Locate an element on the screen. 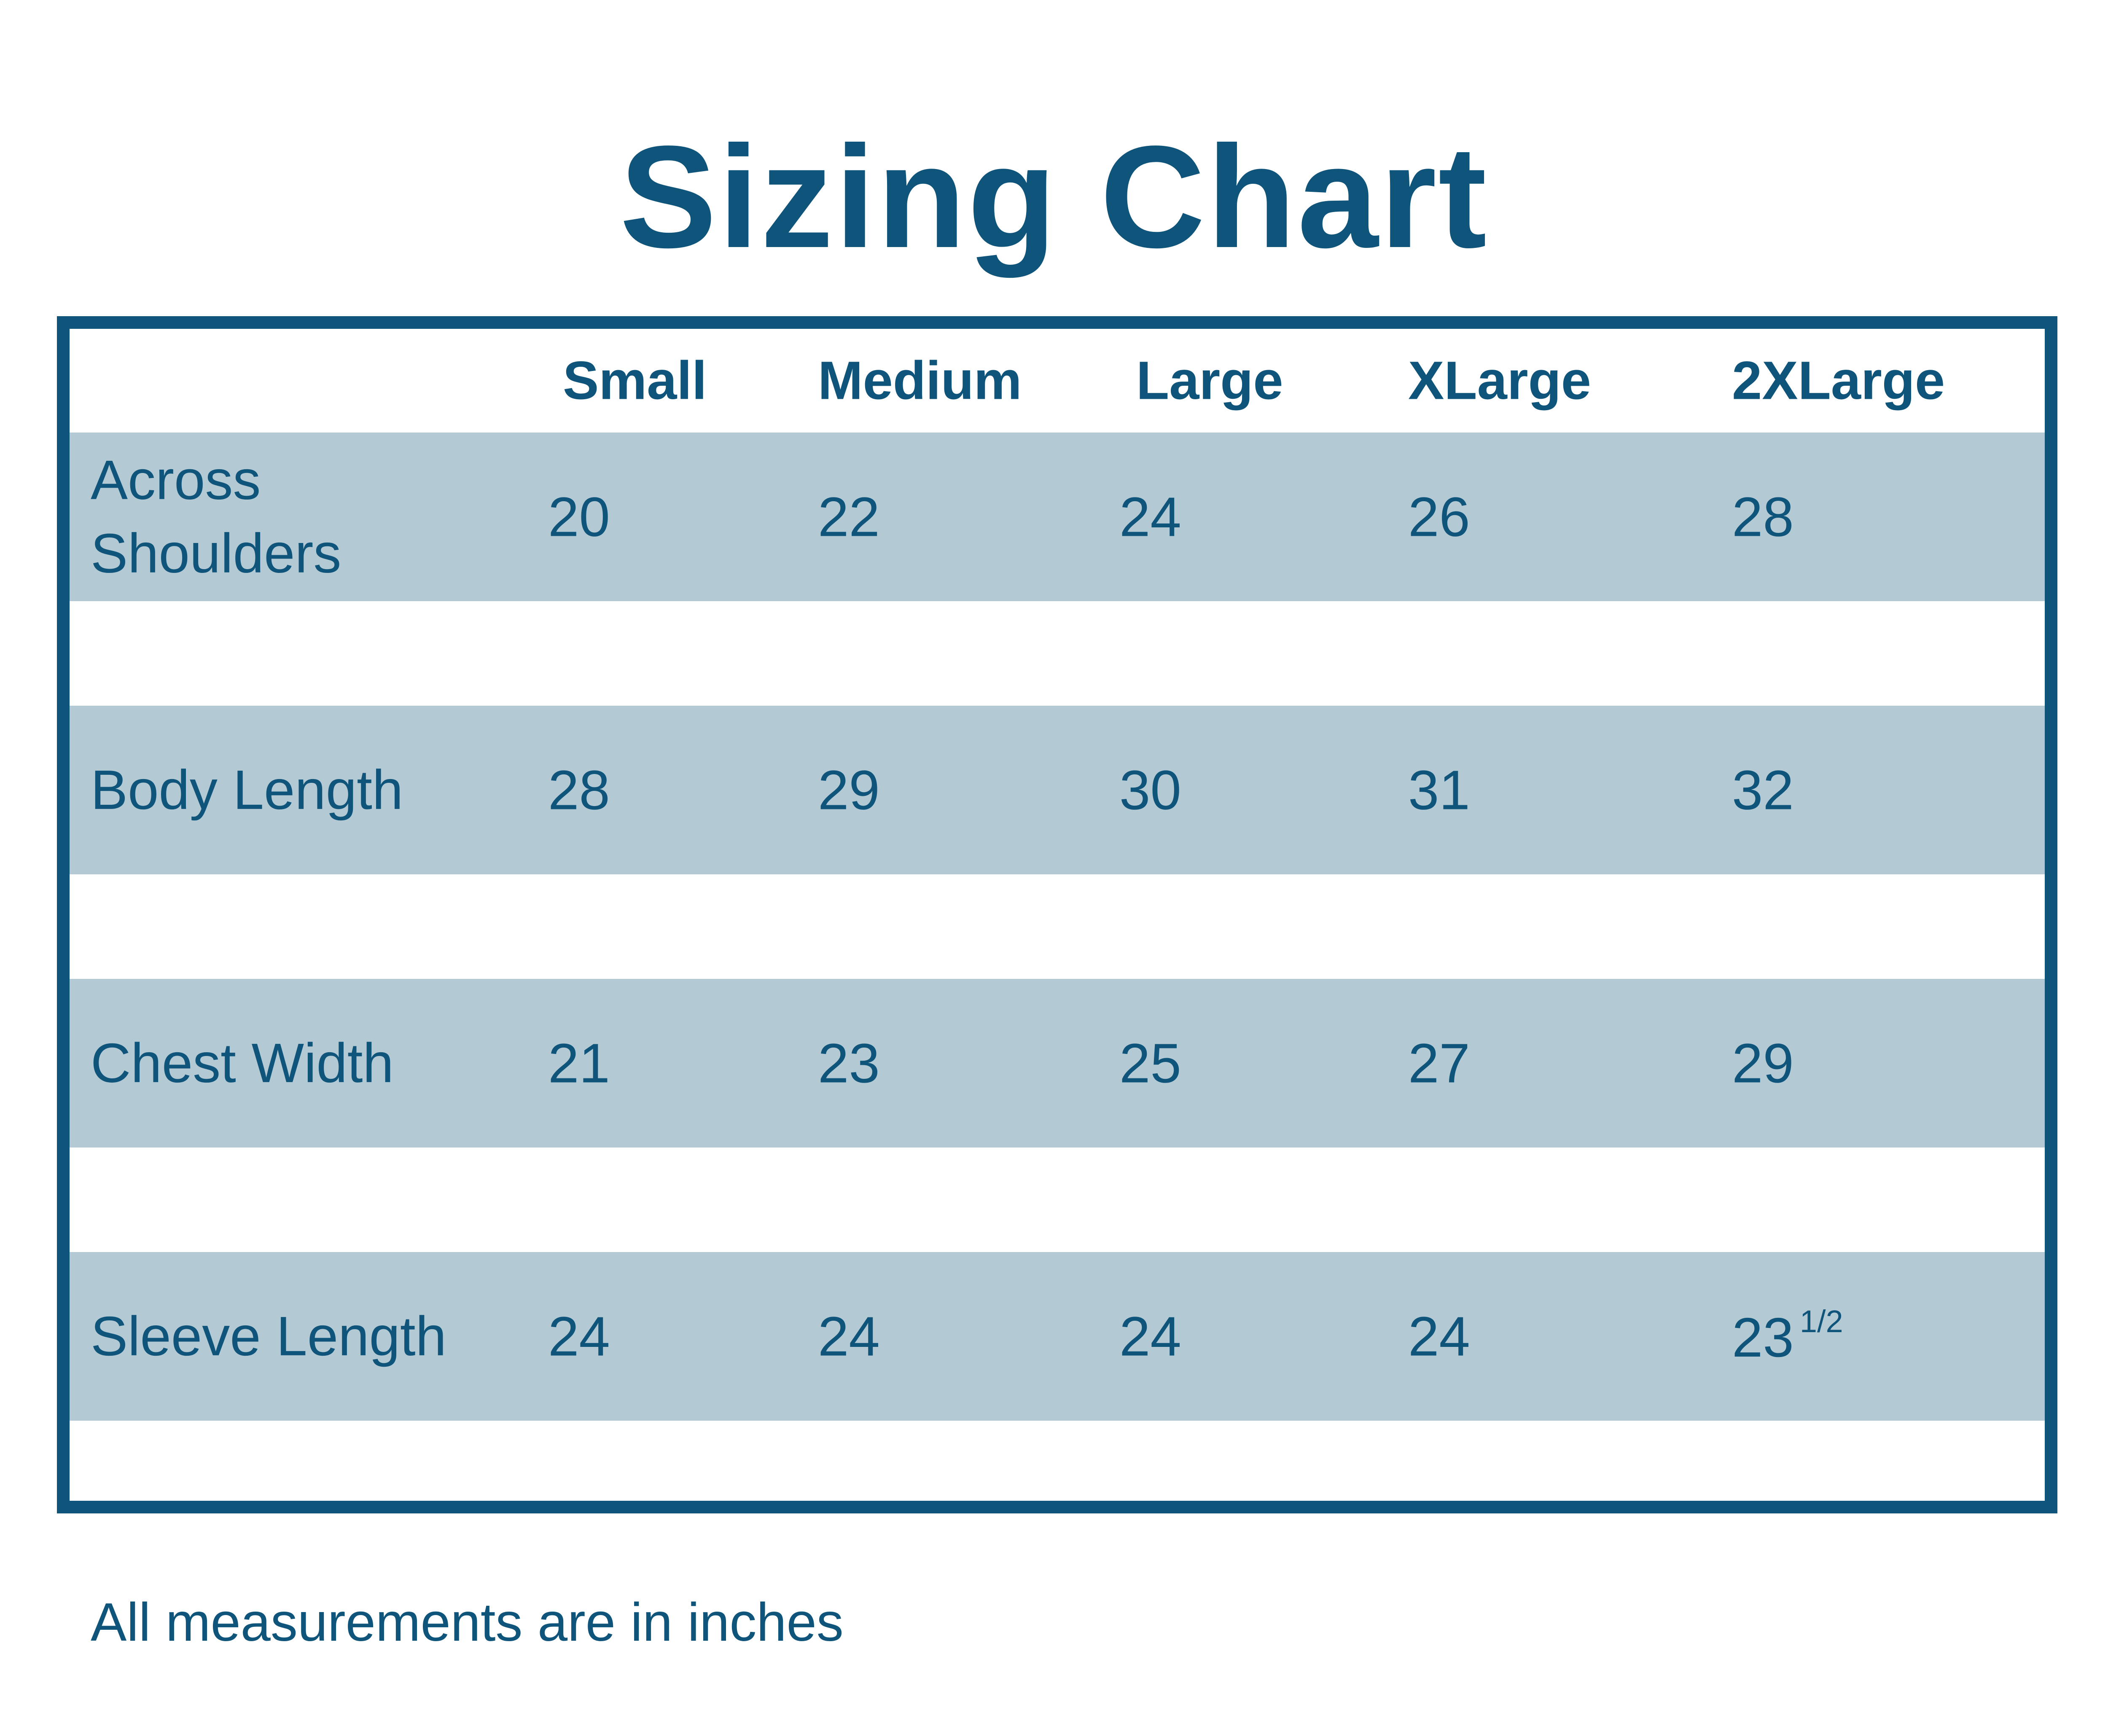  size-value: 23 1/2 is located at coordinates (1787, 1336).